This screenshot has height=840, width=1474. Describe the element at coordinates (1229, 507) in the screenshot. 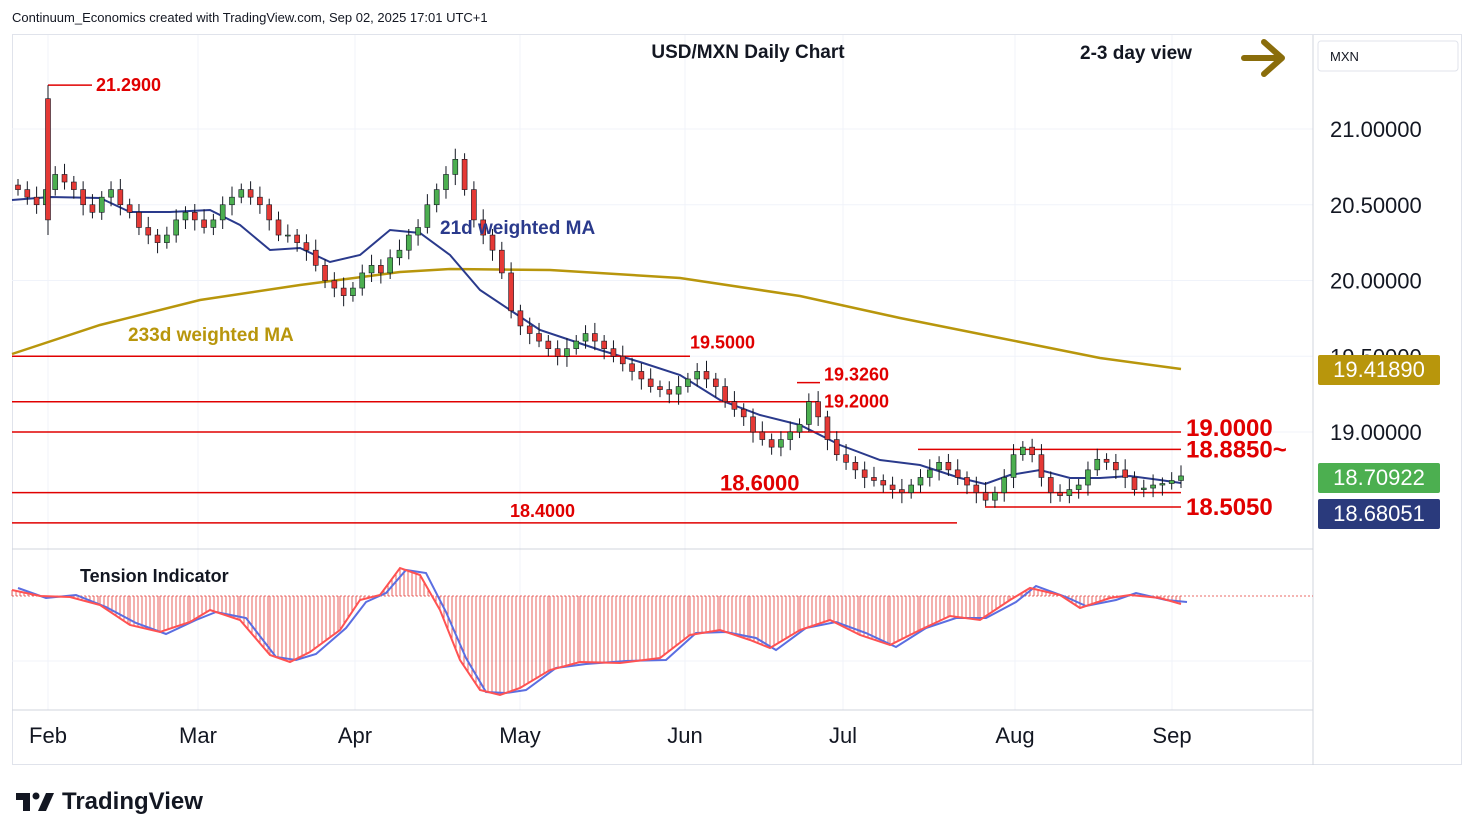

I see `level-label: 18.5050` at that location.